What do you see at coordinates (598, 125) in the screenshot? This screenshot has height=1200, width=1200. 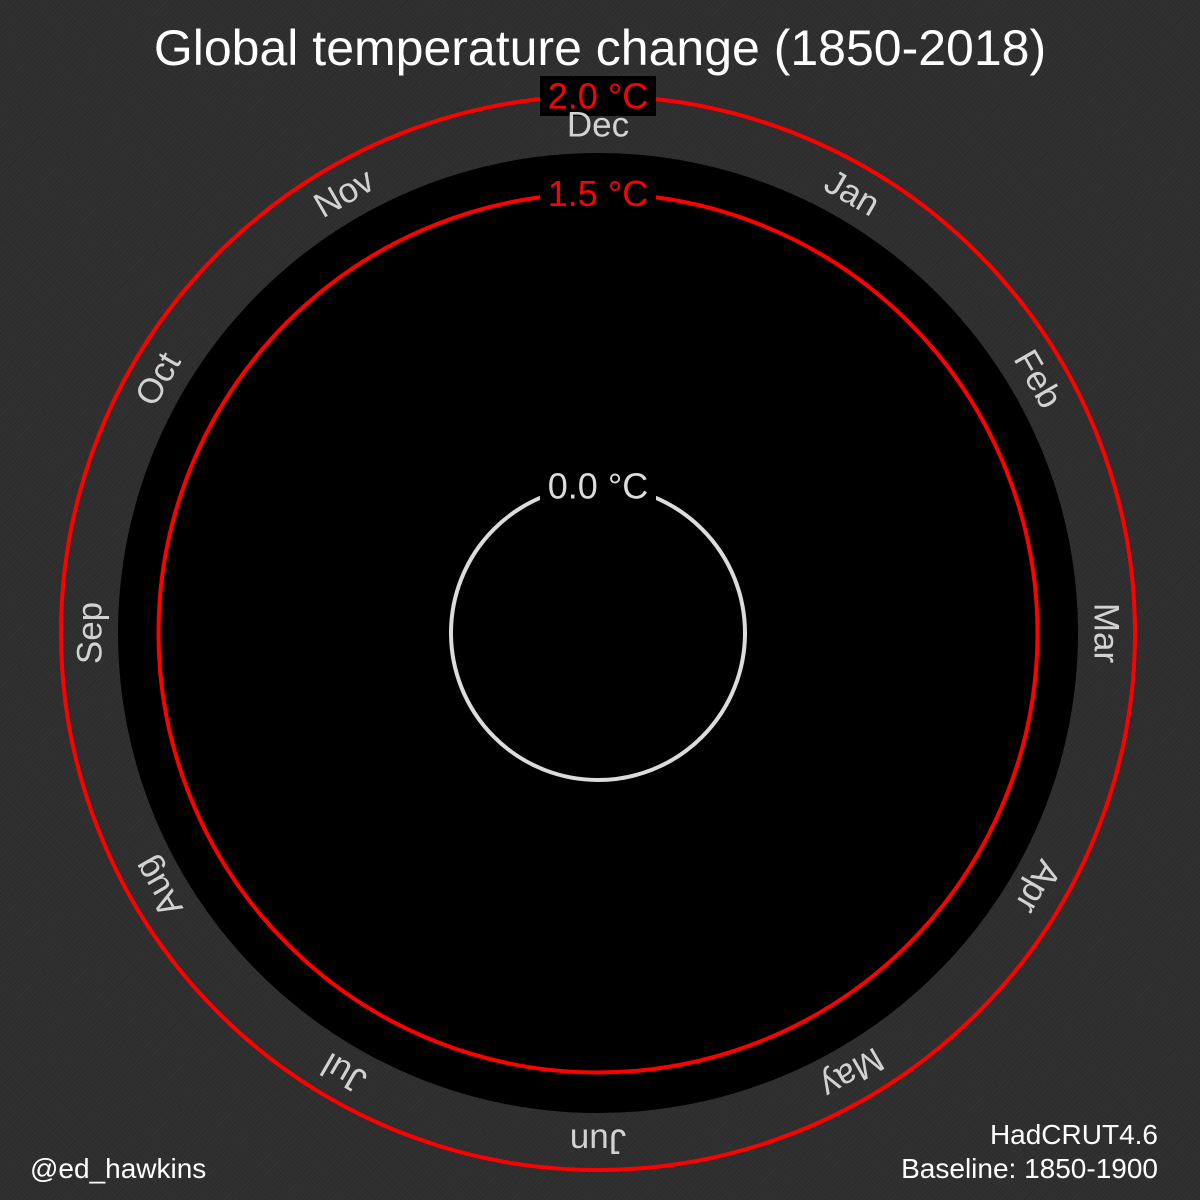 I see `month-label-dec: Dec` at bounding box center [598, 125].